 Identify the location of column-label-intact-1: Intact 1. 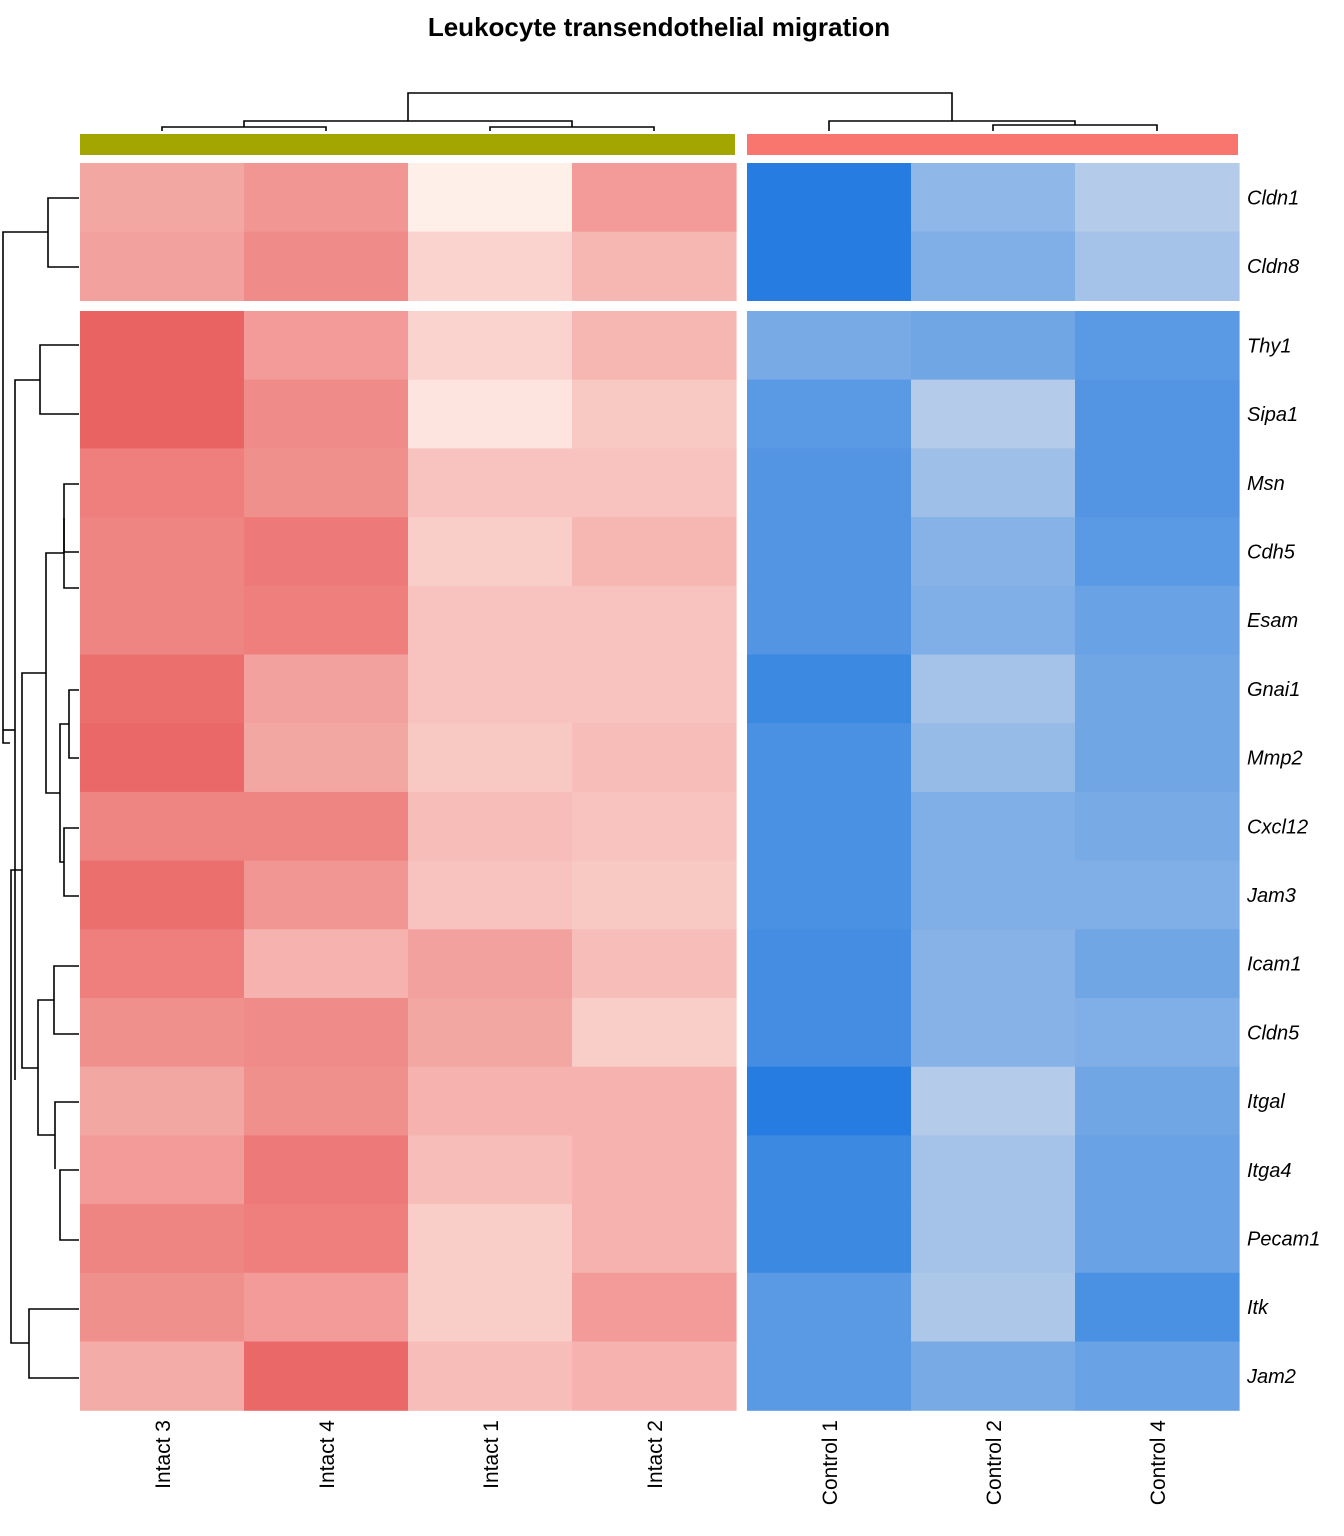
(491, 1454).